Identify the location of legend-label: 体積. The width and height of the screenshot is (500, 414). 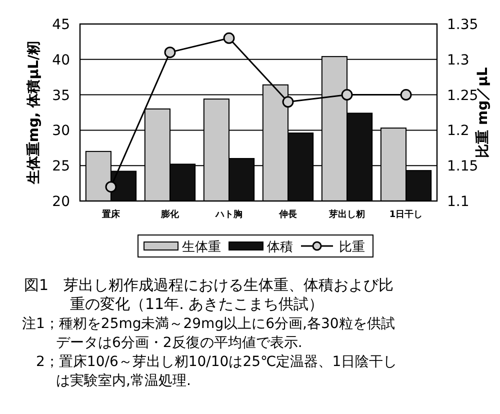
(280, 247).